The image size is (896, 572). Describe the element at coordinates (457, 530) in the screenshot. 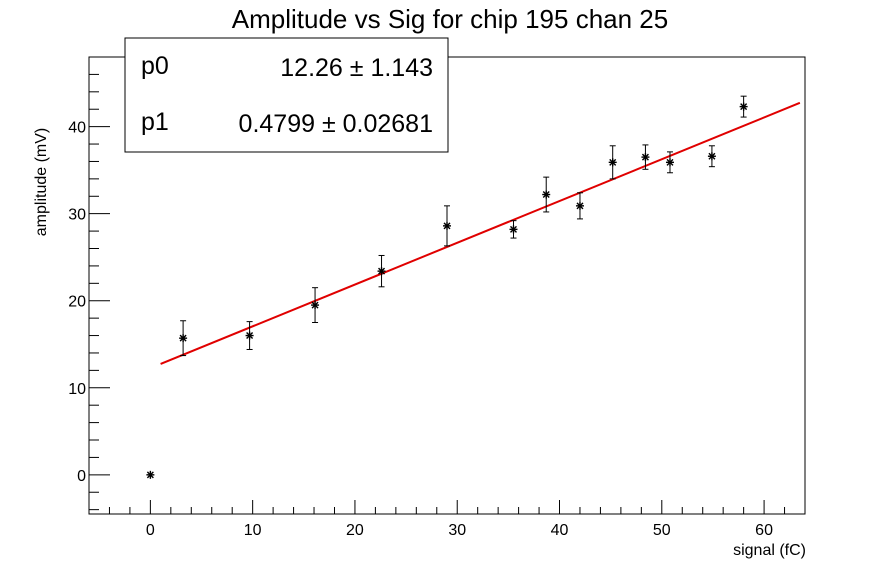

I see `x-tick-label: 30` at that location.